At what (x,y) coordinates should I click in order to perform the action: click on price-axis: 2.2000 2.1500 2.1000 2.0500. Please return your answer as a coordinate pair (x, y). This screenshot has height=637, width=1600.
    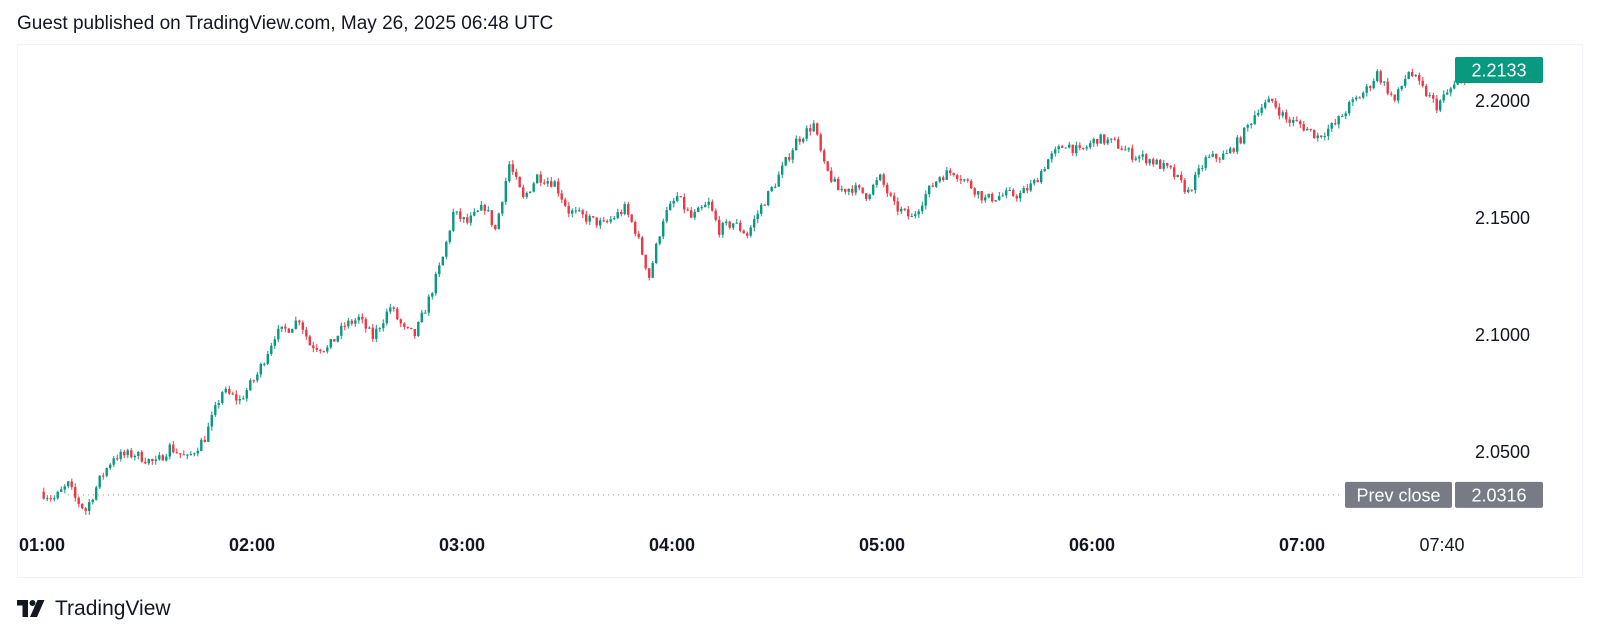
    Looking at the image, I should click on (1502, 276).